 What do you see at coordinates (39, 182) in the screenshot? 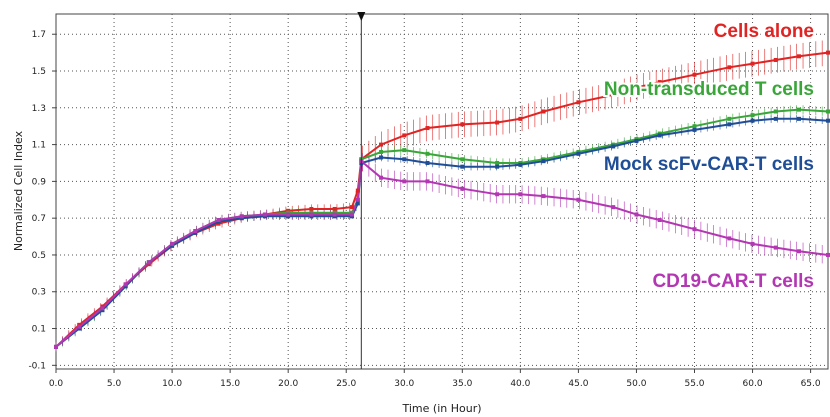
I see `y-tick-label: 0.9` at bounding box center [39, 182].